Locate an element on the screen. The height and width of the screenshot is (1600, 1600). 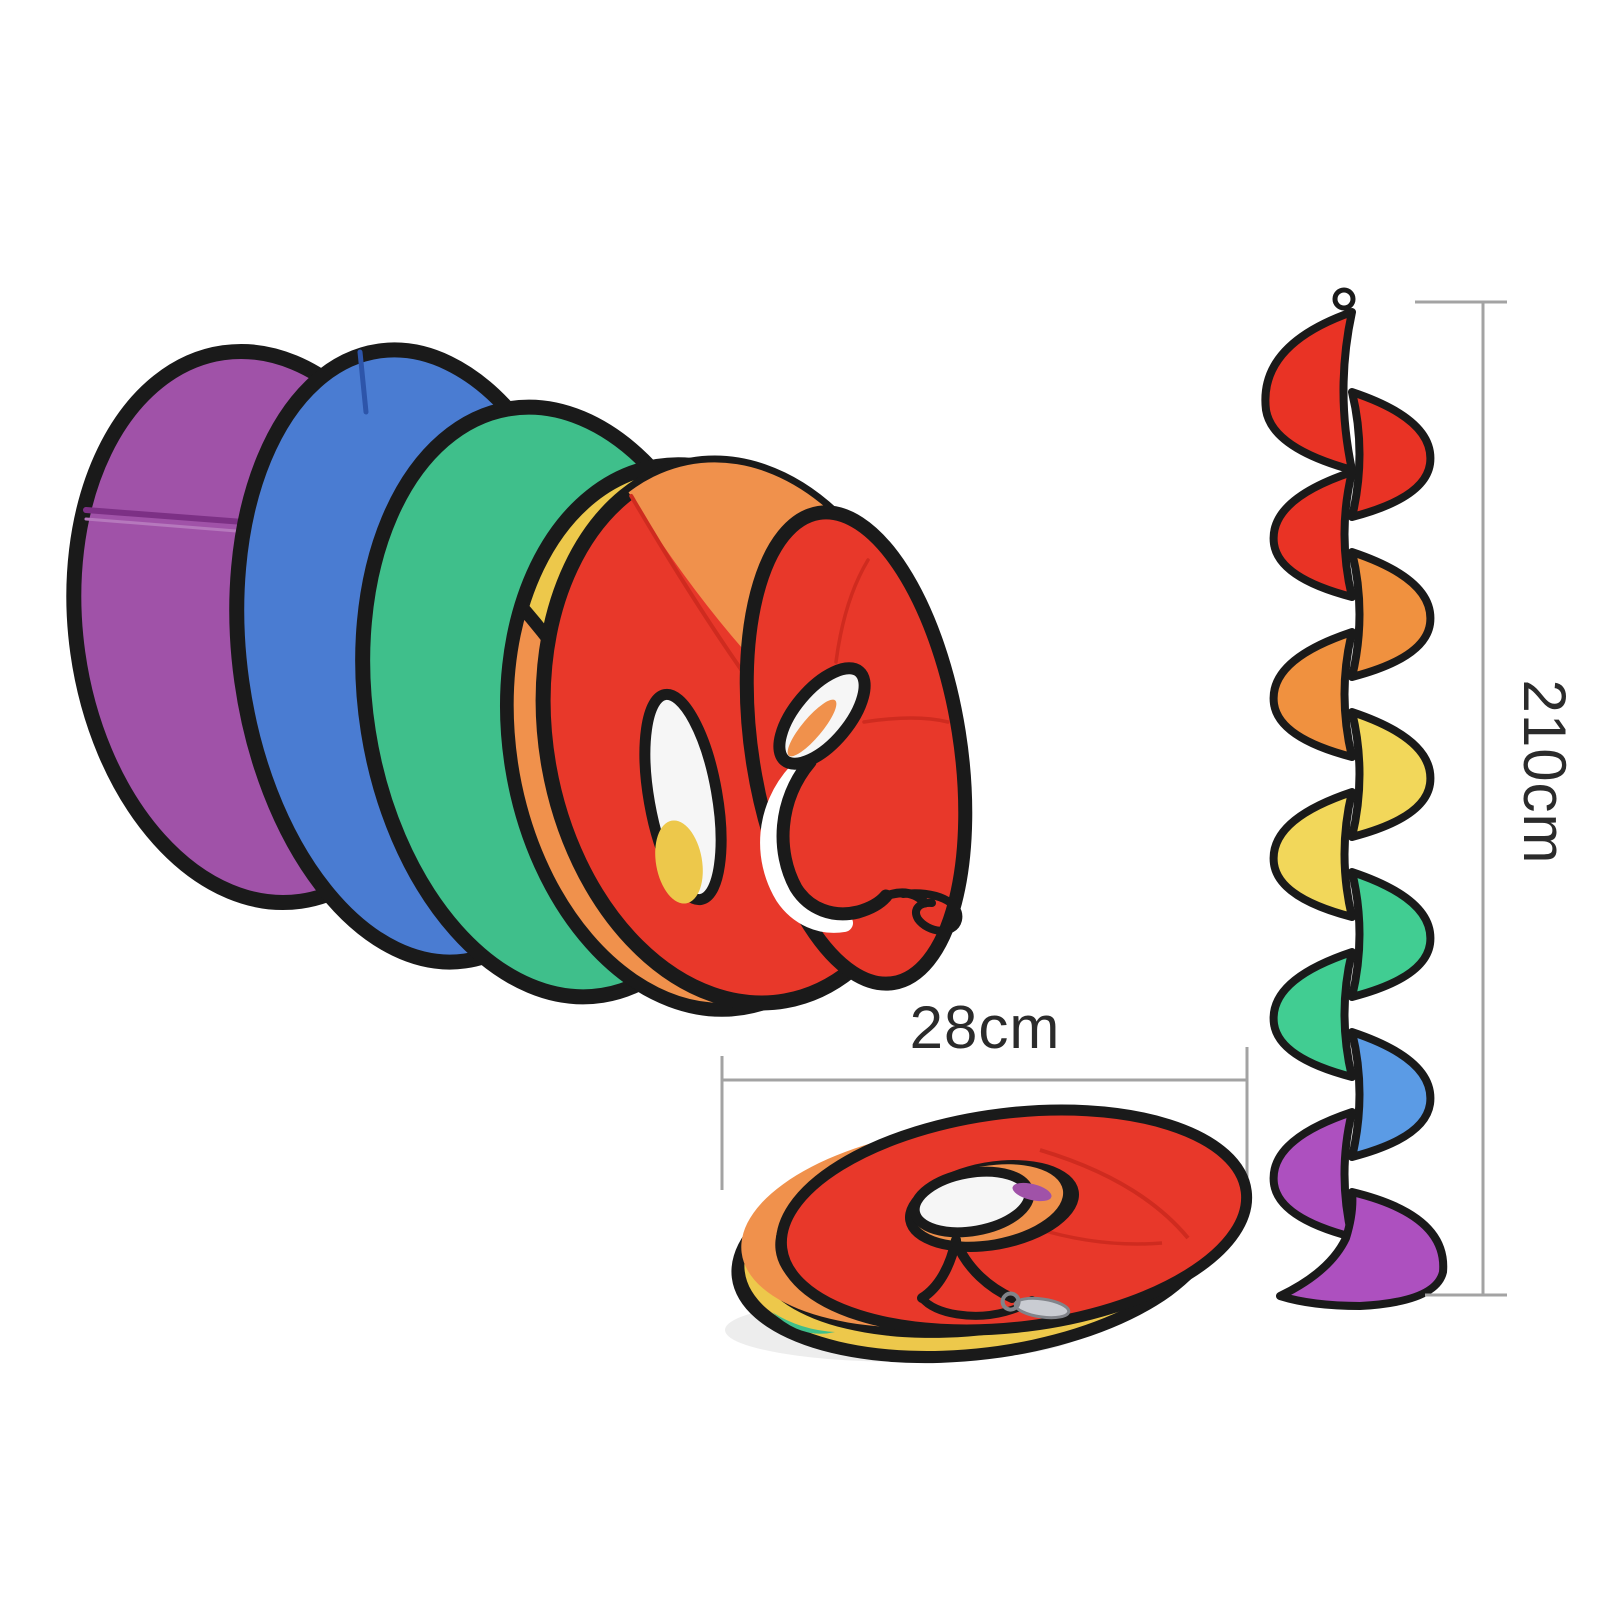
folded-hole-purple-sliver is located at coordinates (1032, 1192).